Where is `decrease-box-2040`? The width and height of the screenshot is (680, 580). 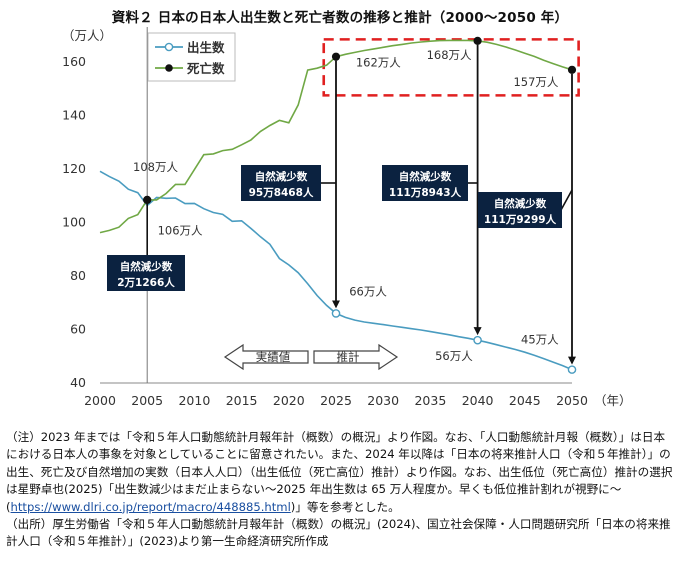
decrease-box-2040 is located at coordinates (425, 183).